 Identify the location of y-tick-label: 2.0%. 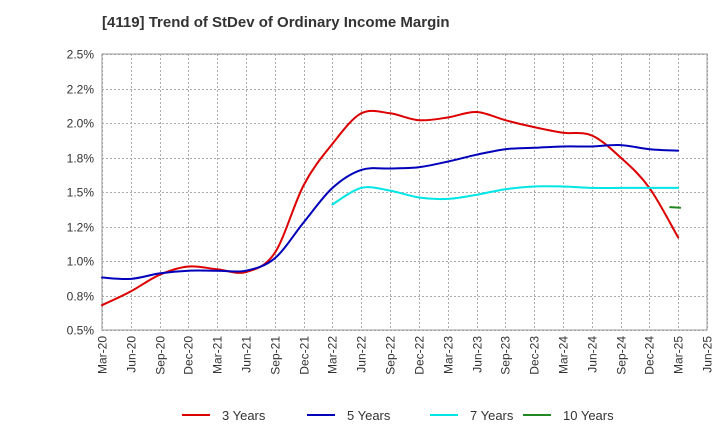
(81, 124).